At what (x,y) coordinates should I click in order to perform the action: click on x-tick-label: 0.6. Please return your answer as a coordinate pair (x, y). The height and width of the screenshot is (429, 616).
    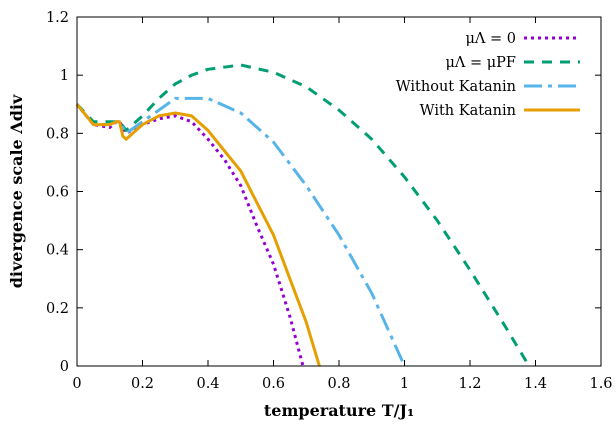
    Looking at the image, I should click on (273, 384).